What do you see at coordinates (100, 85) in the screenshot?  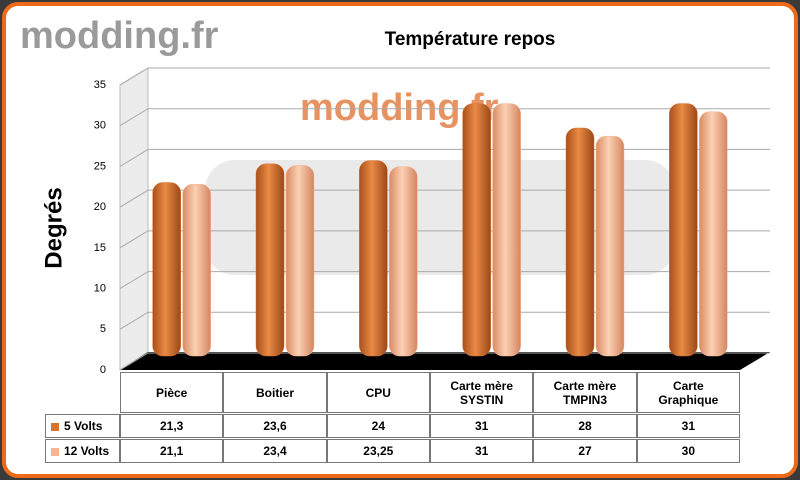 I see `y-tick-label: 35` at bounding box center [100, 85].